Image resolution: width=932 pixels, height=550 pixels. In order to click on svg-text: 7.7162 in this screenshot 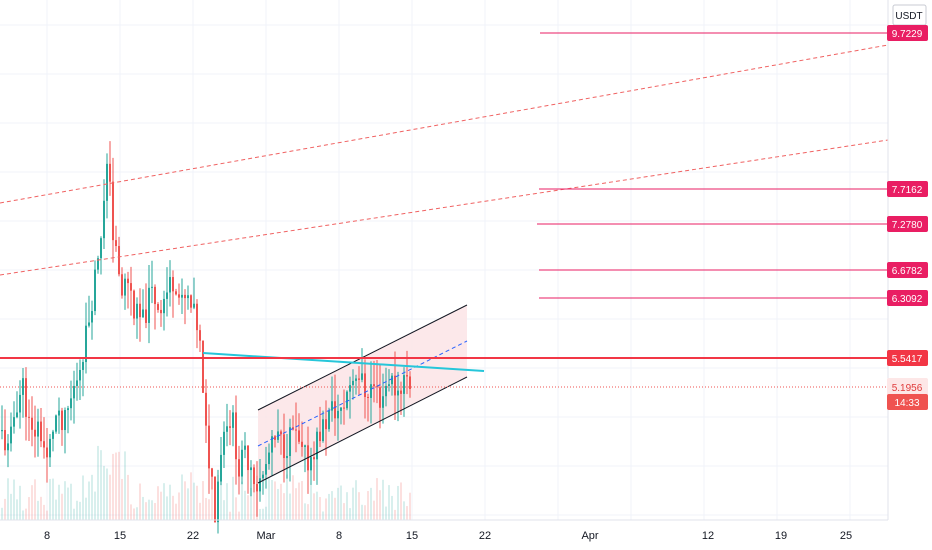, I will do `click(907, 190)`.